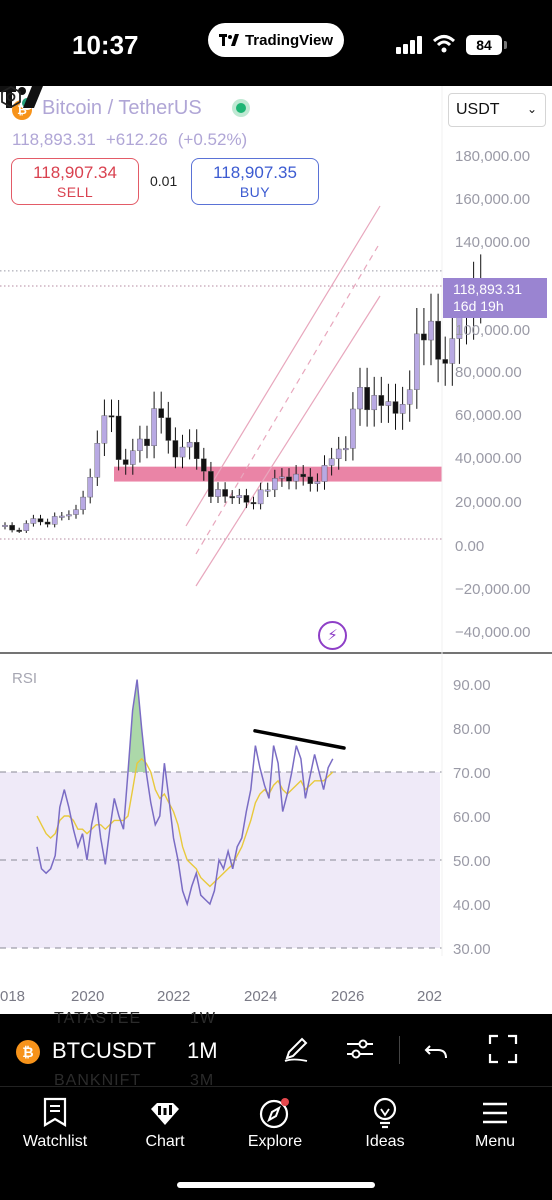  Describe the element at coordinates (399, 1050) in the screenshot. I see `toolbar-divider` at that location.